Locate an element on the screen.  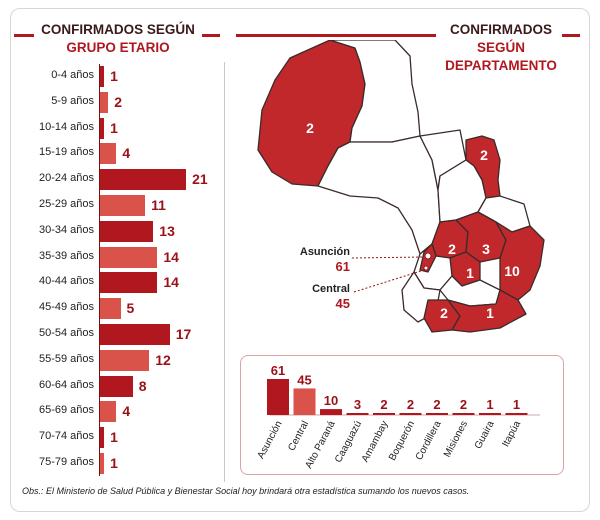
callout-line-asuncion is located at coordinates (388, 257).